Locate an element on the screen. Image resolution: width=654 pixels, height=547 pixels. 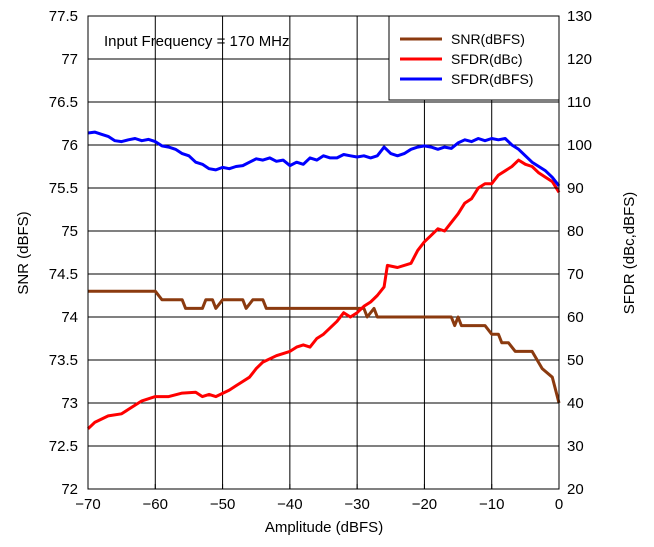
left-y-tick-label: 75 is located at coordinates (69, 231).